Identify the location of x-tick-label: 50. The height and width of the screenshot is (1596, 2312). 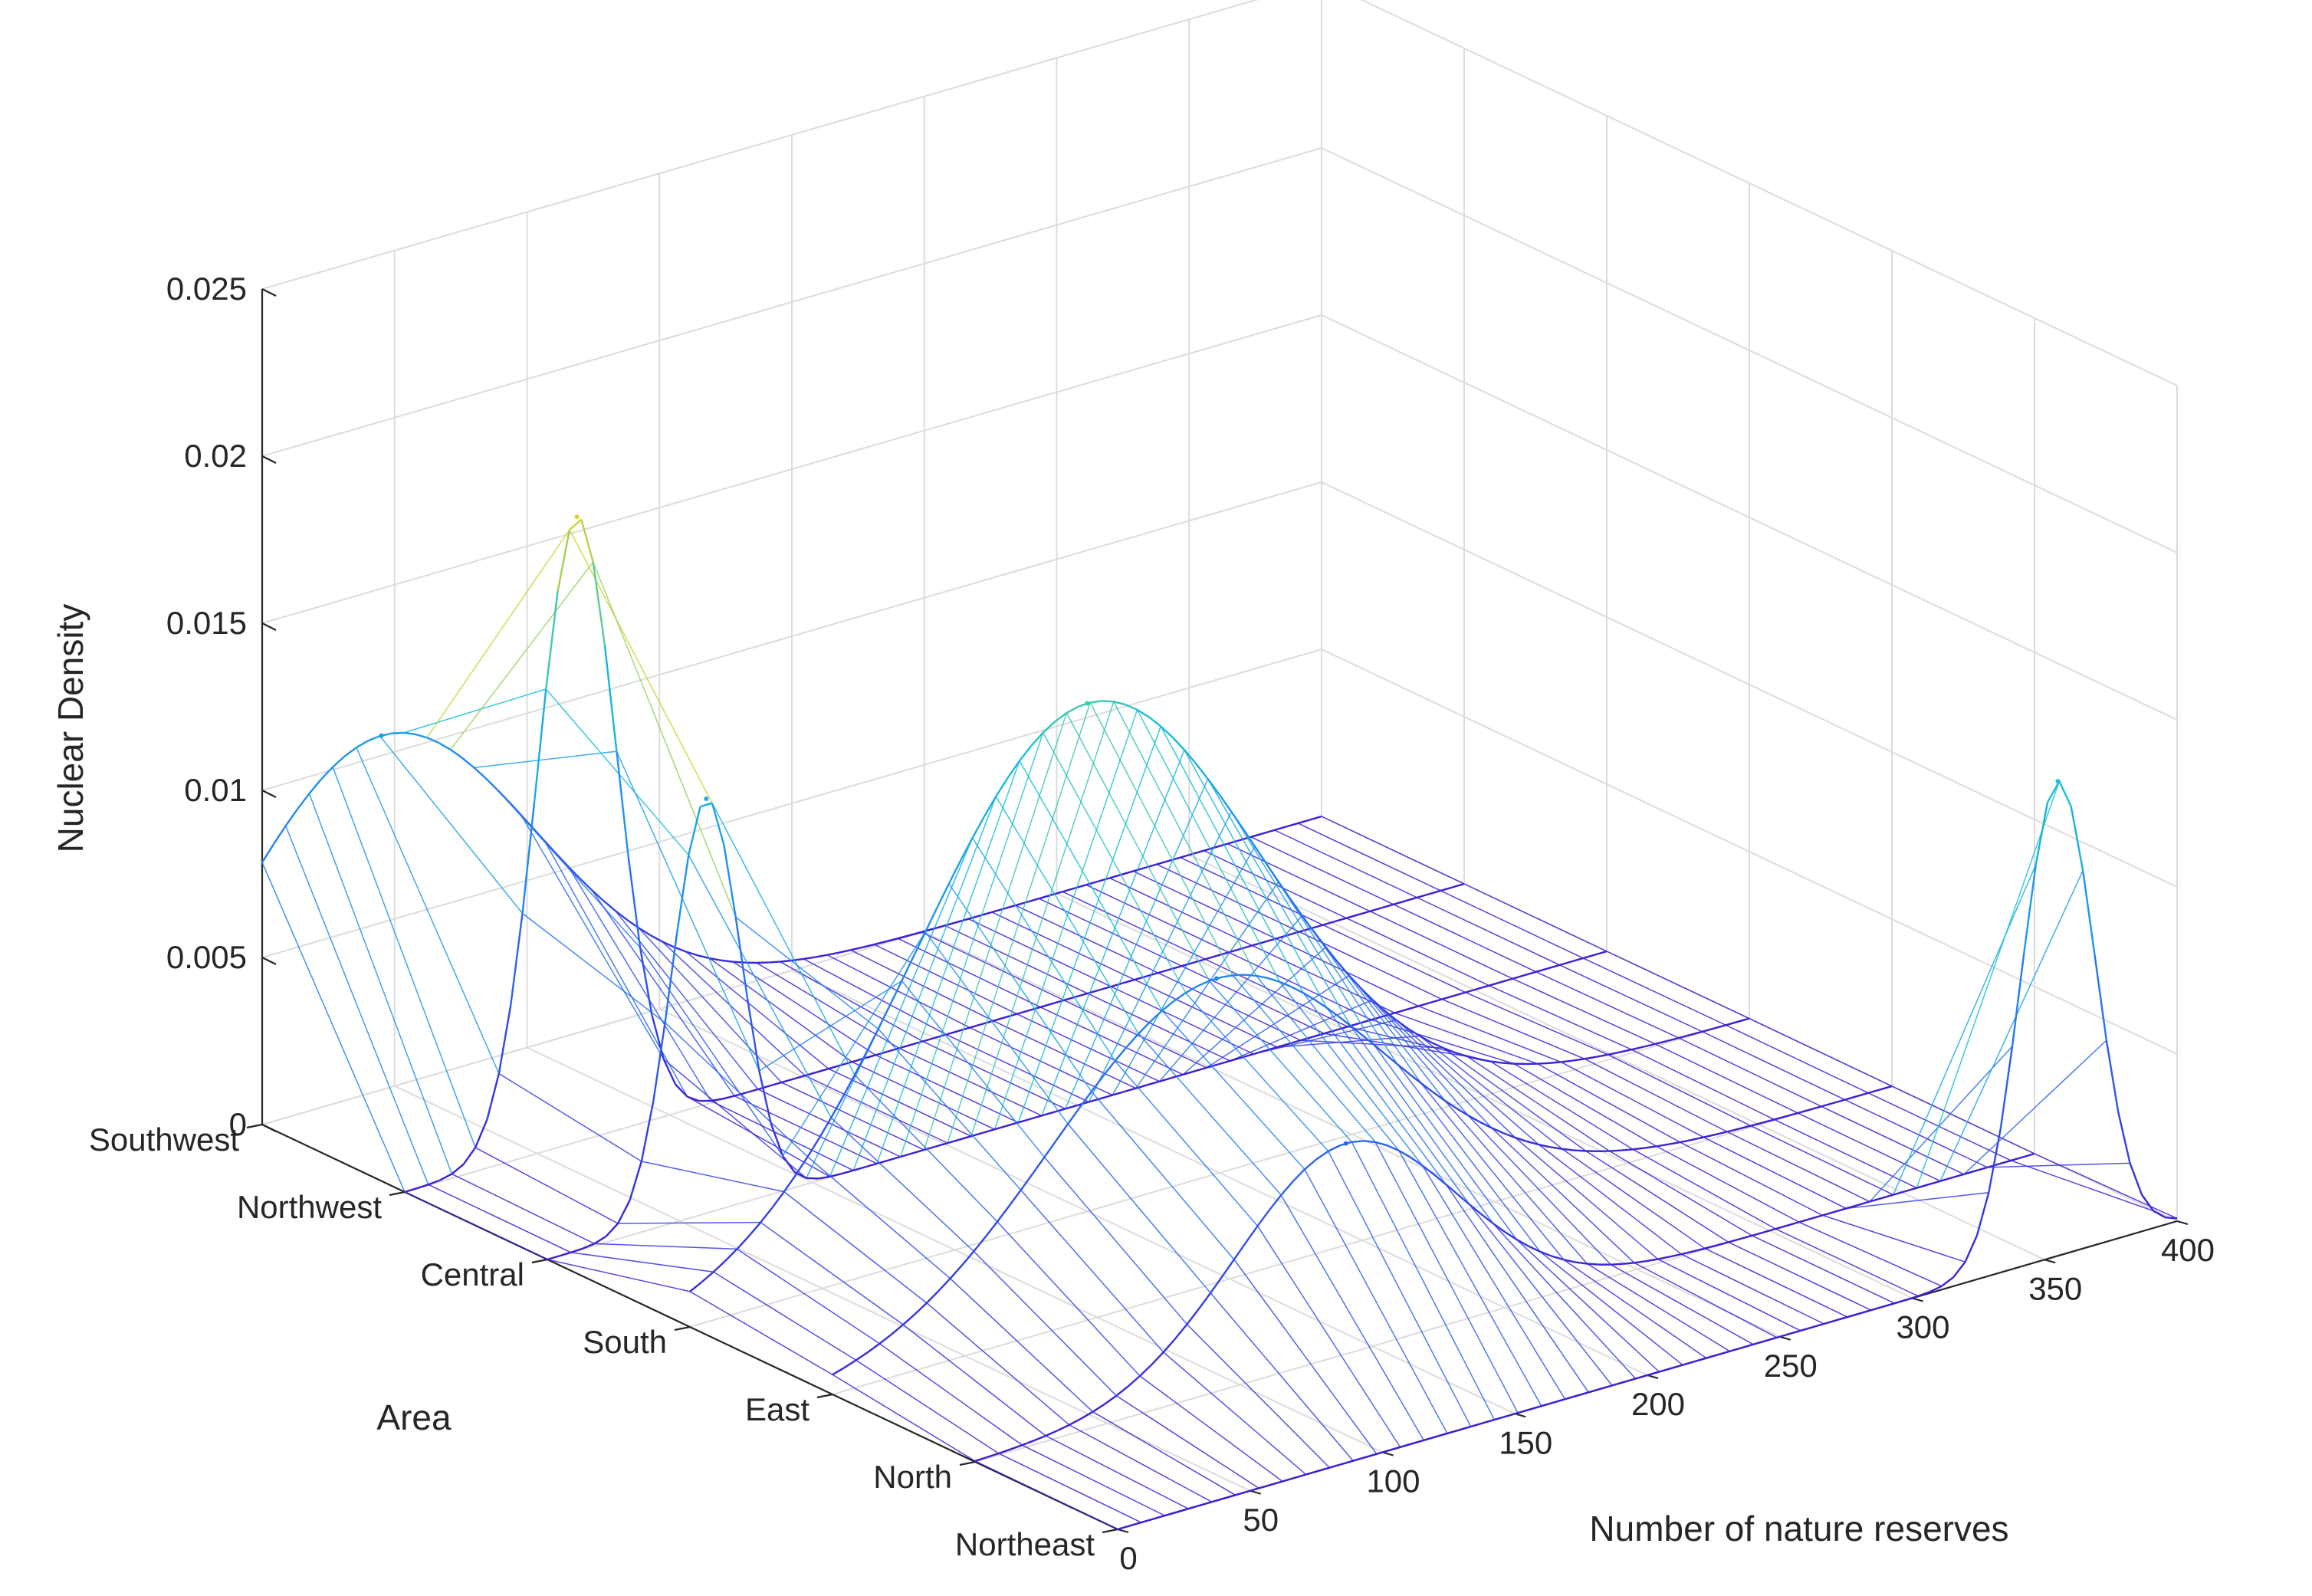
(1261, 1520).